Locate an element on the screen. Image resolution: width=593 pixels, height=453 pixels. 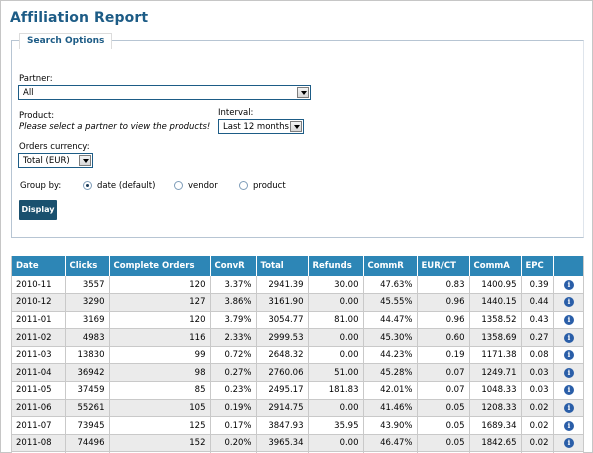
cell-refunds: 35.95 is located at coordinates (336, 425).